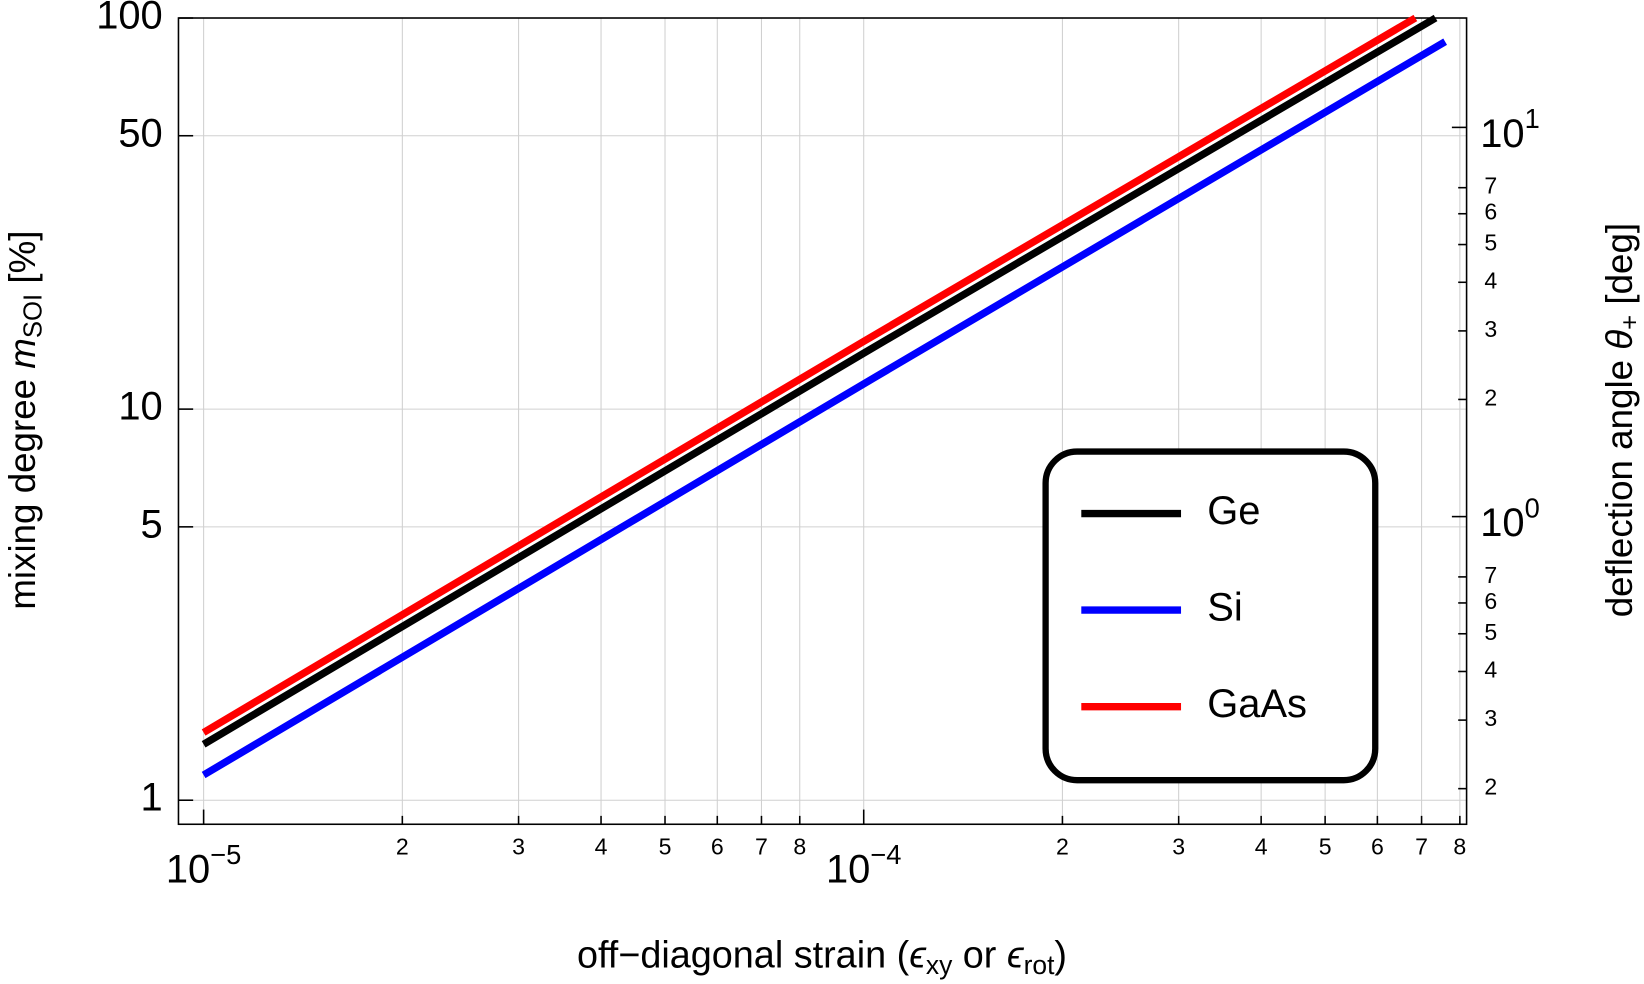 Image resolution: width=1644 pixels, height=984 pixels. I want to click on label-part: or, so click(979, 956).